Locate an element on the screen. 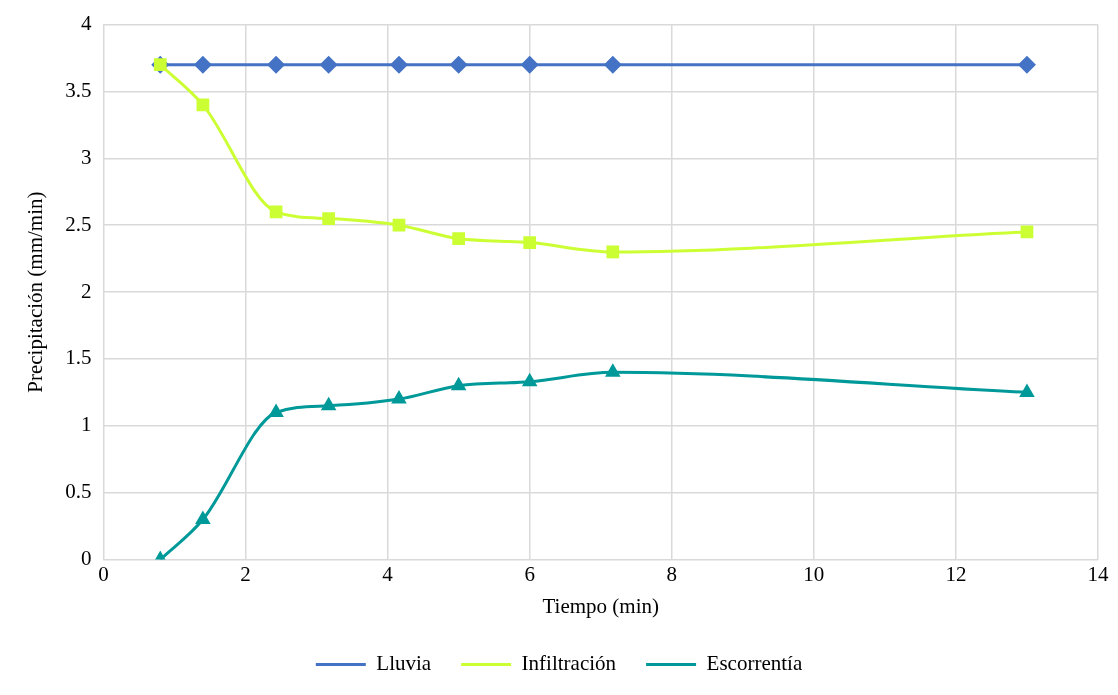 This screenshot has width=1118, height=695. y-axis-title: Precipitación (mm/min) is located at coordinates (35, 292).